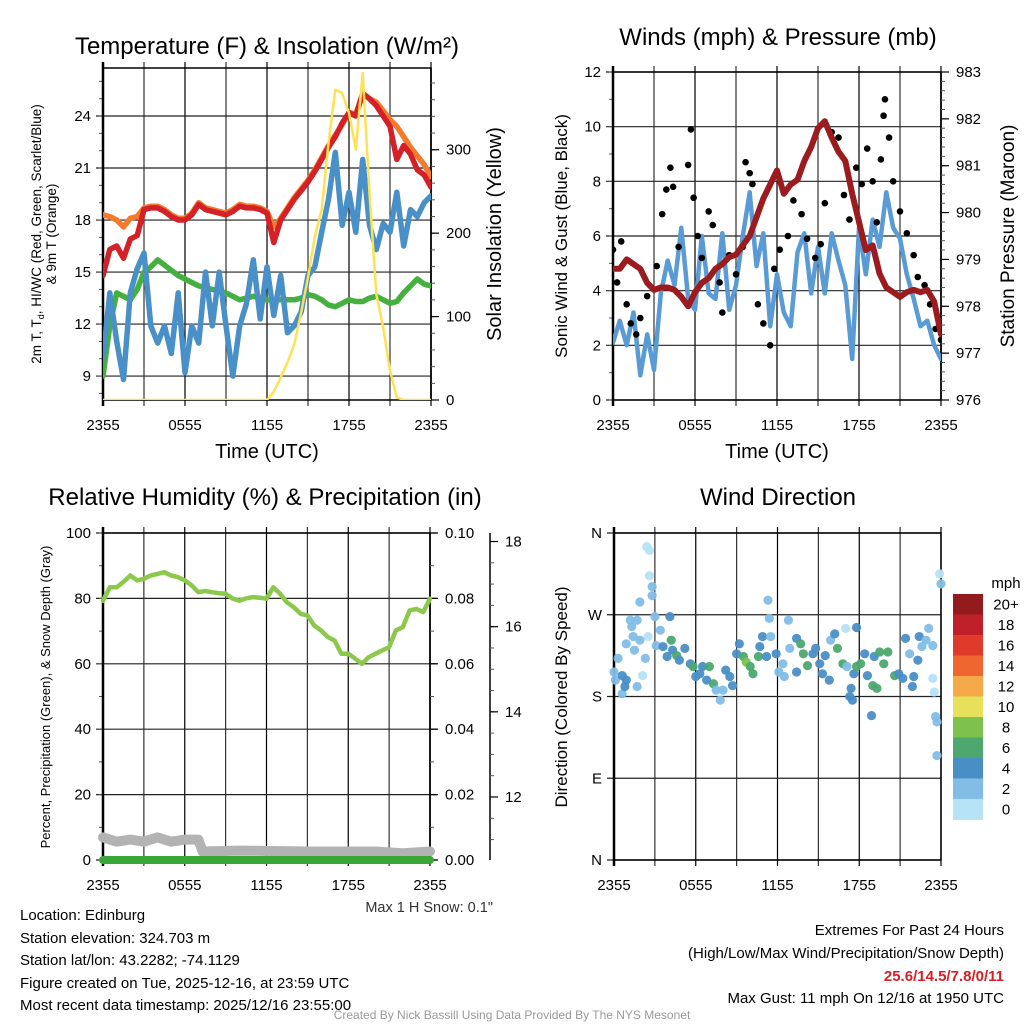  Describe the element at coordinates (1006, 768) in the screenshot. I see `legend-label: 4` at that location.